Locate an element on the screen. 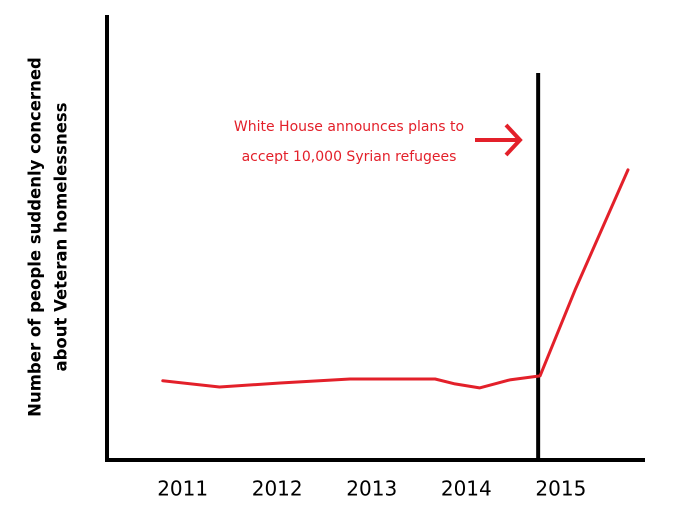 The height and width of the screenshot is (512, 687). annotation-arrow is located at coordinates (499, 140).